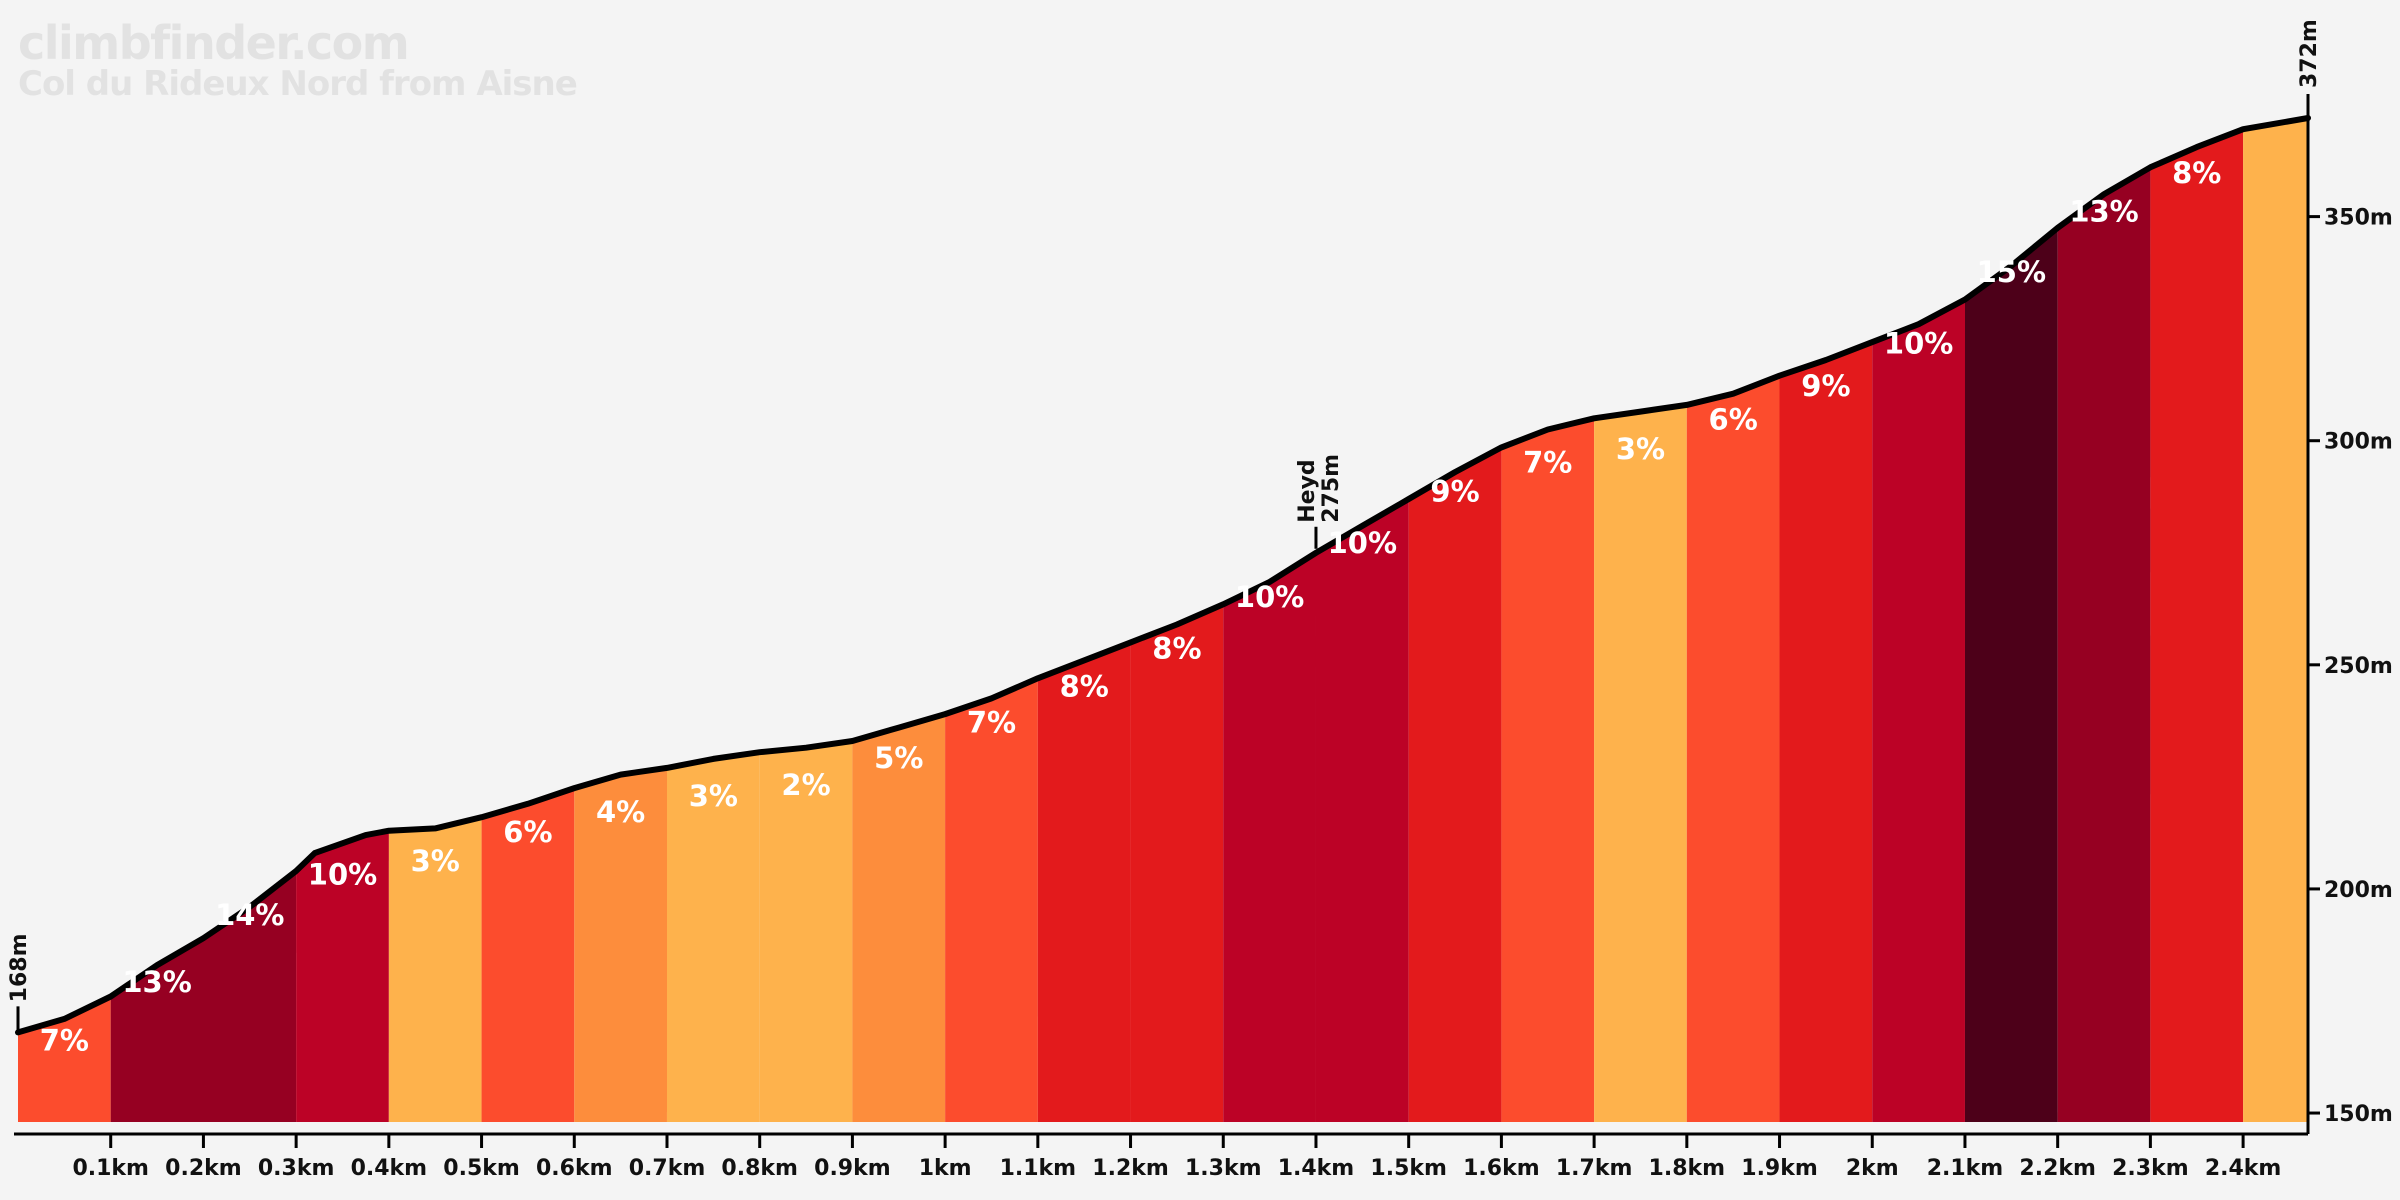  What do you see at coordinates (2011, 272) in the screenshot?
I see `gradient-label: 15%` at bounding box center [2011, 272].